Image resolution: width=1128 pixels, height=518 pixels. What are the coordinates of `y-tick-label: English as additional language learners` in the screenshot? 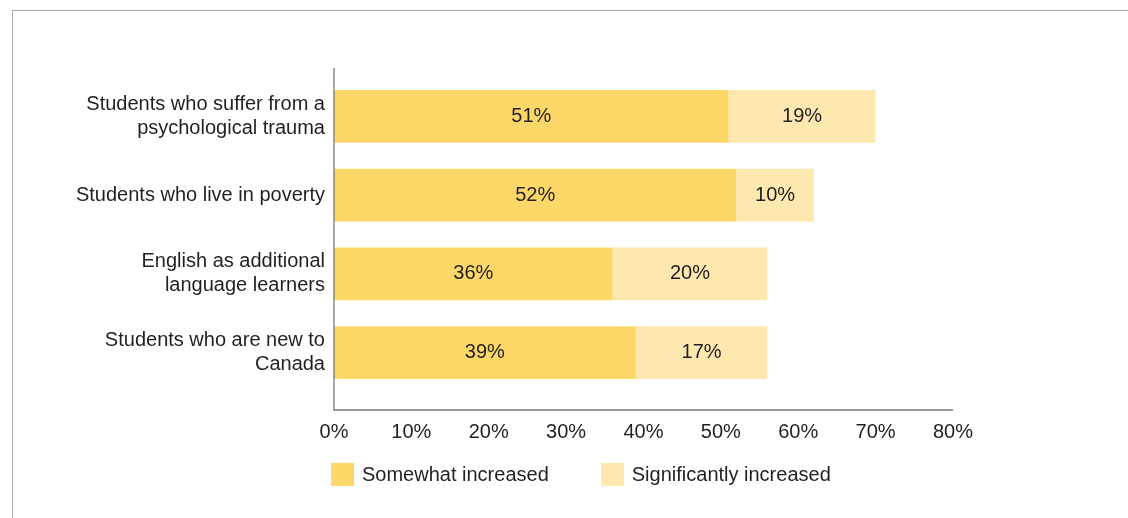 It's located at (233, 272).